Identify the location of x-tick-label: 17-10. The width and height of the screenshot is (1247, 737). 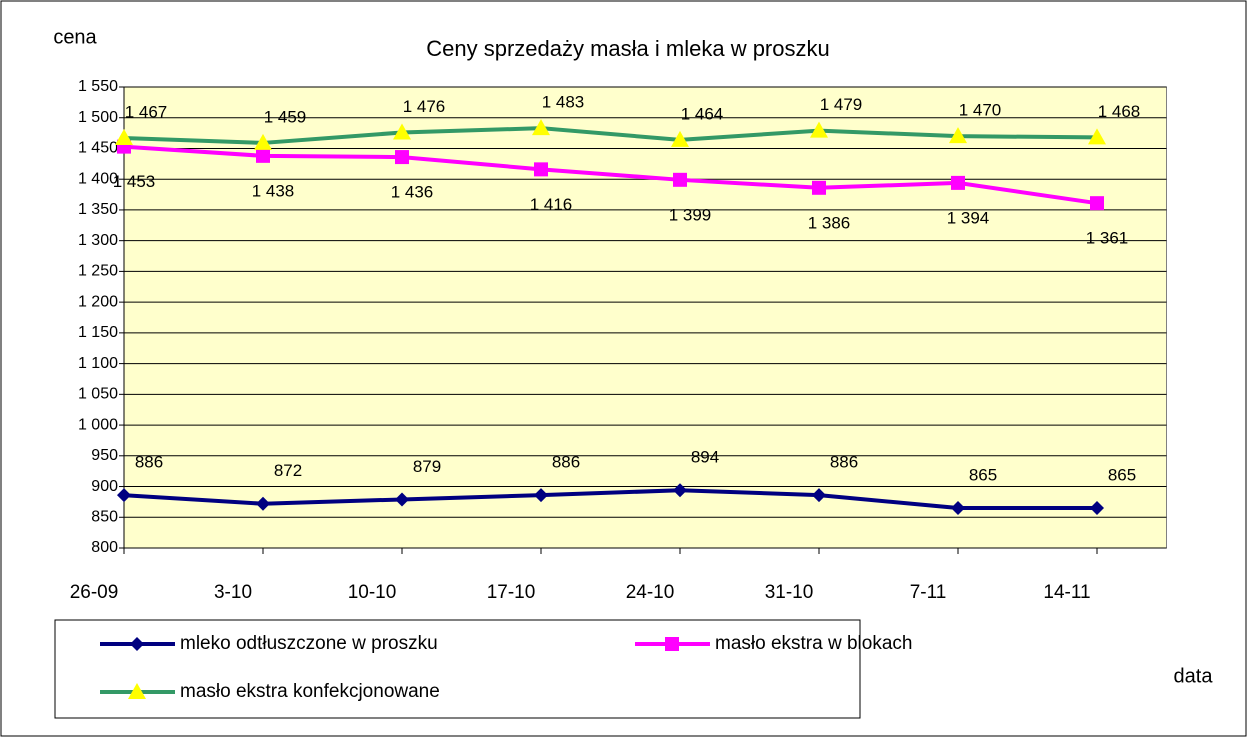
(511, 592).